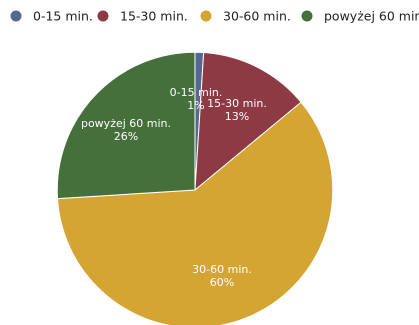  I want to click on legend-item-0-15-min: 0-15 min., so click(51, 16).